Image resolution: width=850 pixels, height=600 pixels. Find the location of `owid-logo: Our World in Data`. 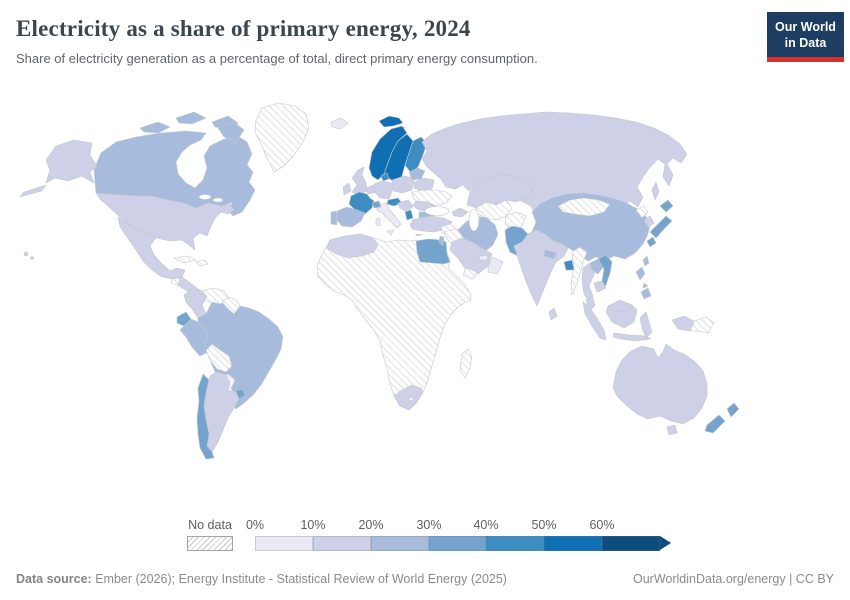

owid-logo: Our World in Data is located at coordinates (805, 37).